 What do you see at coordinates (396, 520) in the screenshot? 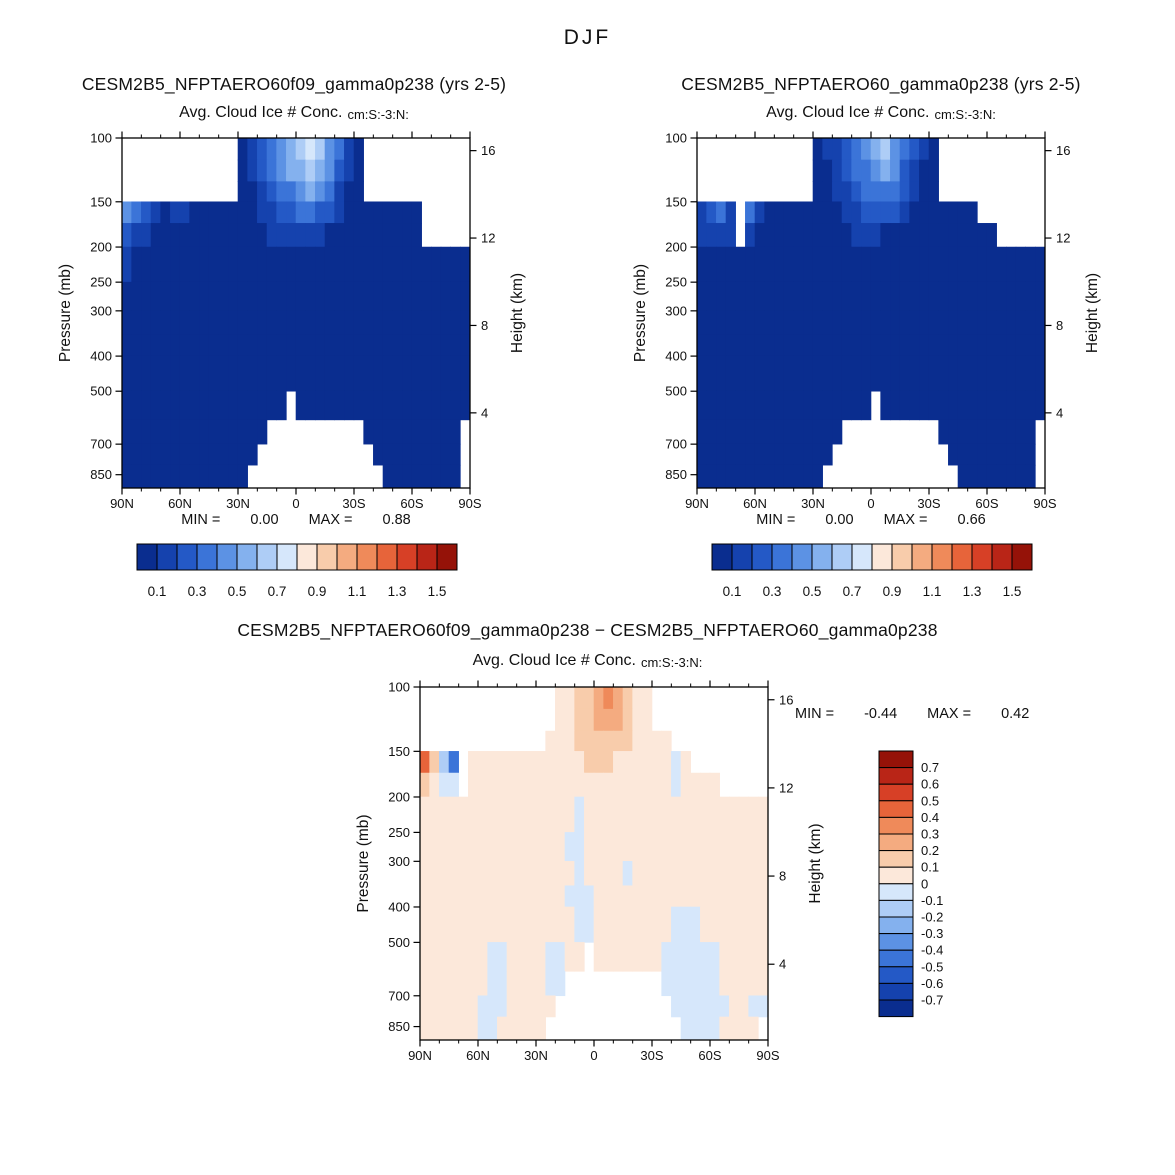
I see `max-value: 0.88` at bounding box center [396, 520].